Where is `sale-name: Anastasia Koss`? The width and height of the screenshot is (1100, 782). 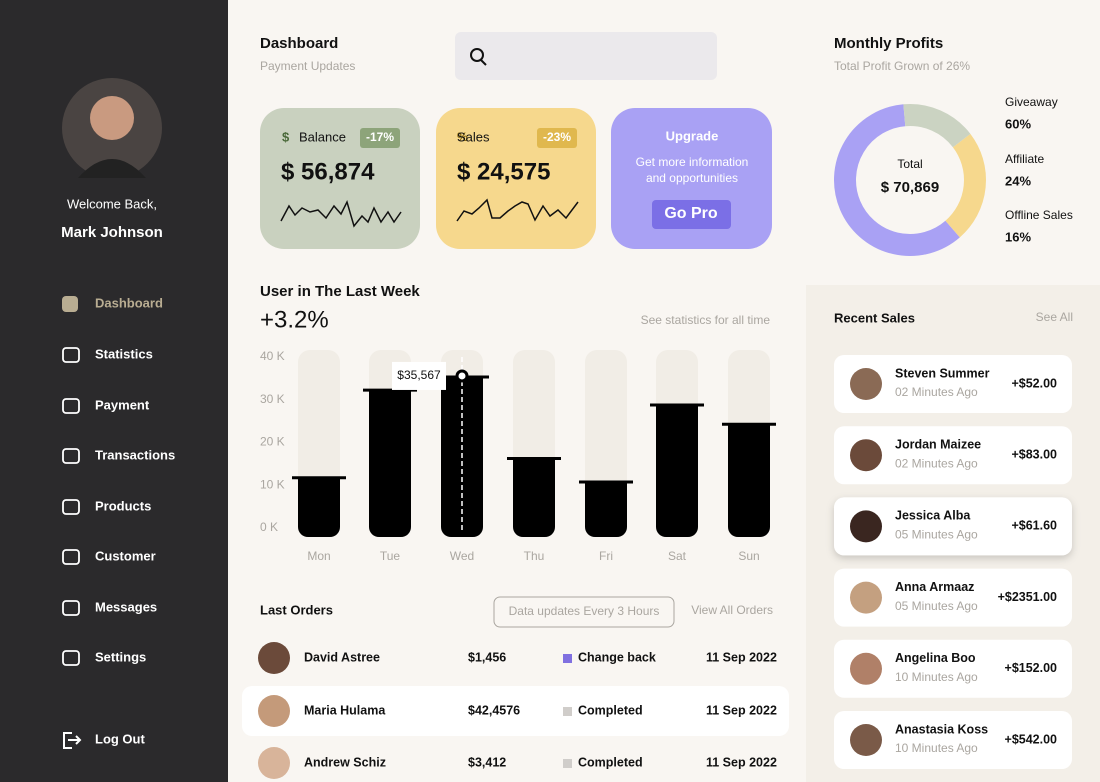
sale-name: Anastasia Koss is located at coordinates (941, 729).